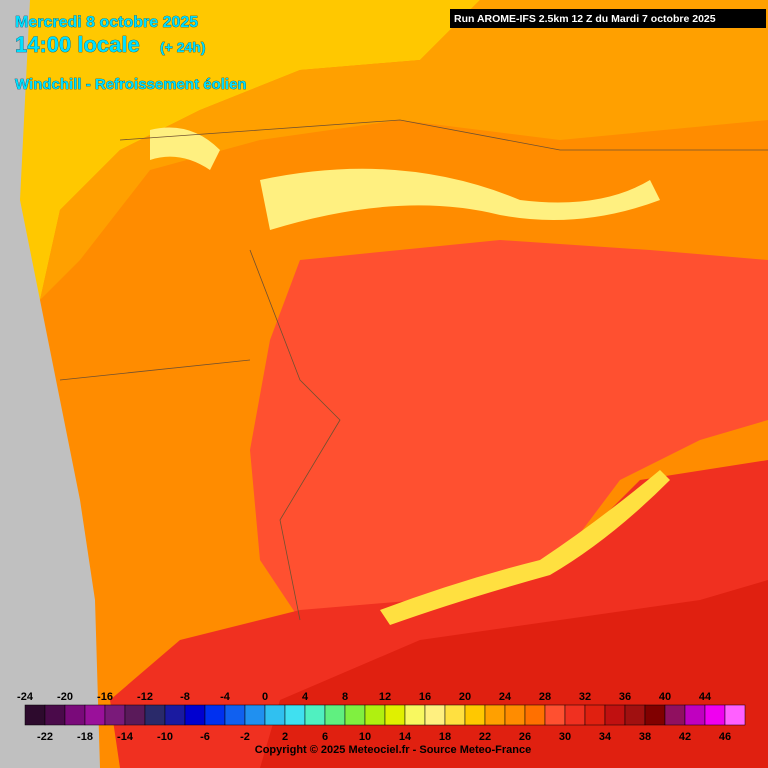 This screenshot has height=768, width=768. I want to click on legend-label: 38, so click(645, 737).